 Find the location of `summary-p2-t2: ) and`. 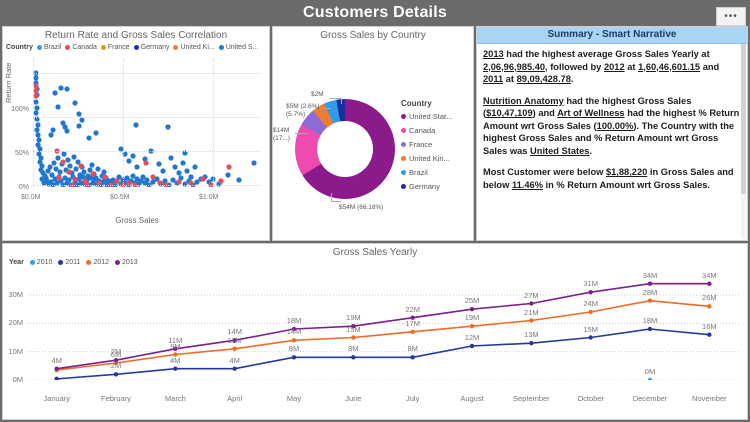

summary-p2-t2: ) and is located at coordinates (545, 113).